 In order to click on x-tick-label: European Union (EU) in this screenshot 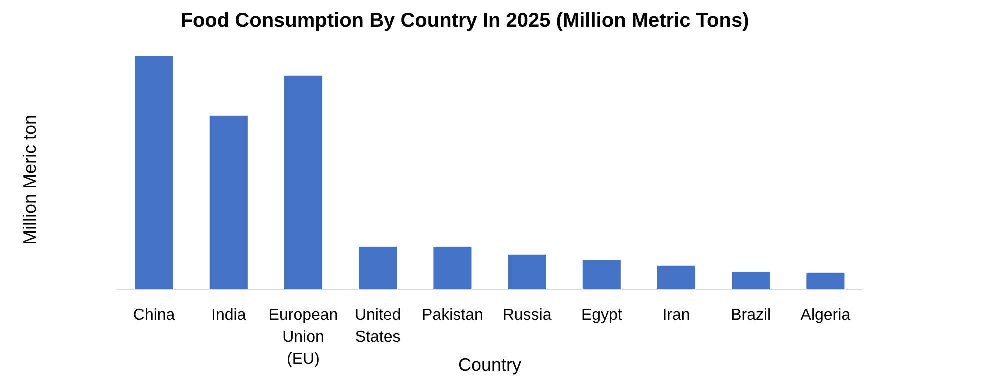, I will do `click(303, 337)`.